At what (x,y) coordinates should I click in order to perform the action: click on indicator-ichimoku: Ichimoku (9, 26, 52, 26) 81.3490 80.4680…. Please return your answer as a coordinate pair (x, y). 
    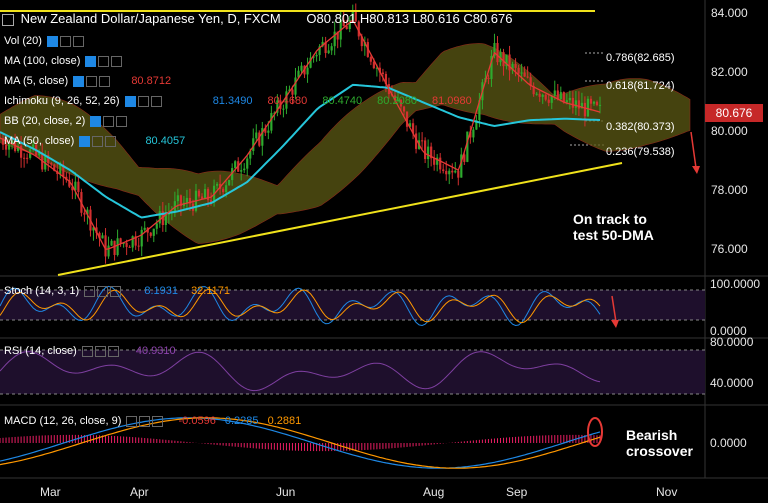
    Looking at the image, I should click on (238, 101).